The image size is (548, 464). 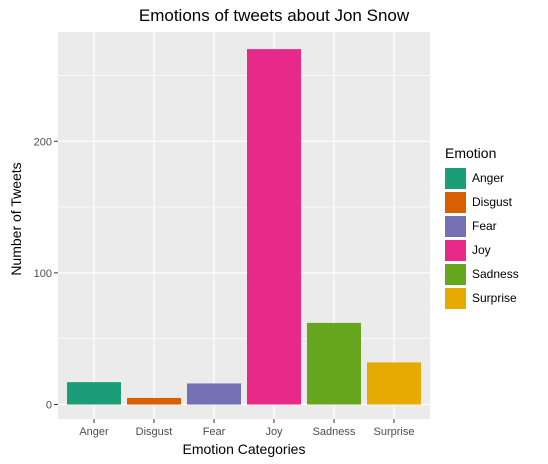 What do you see at coordinates (43, 142) in the screenshot?
I see `y-tick-label: 200` at bounding box center [43, 142].